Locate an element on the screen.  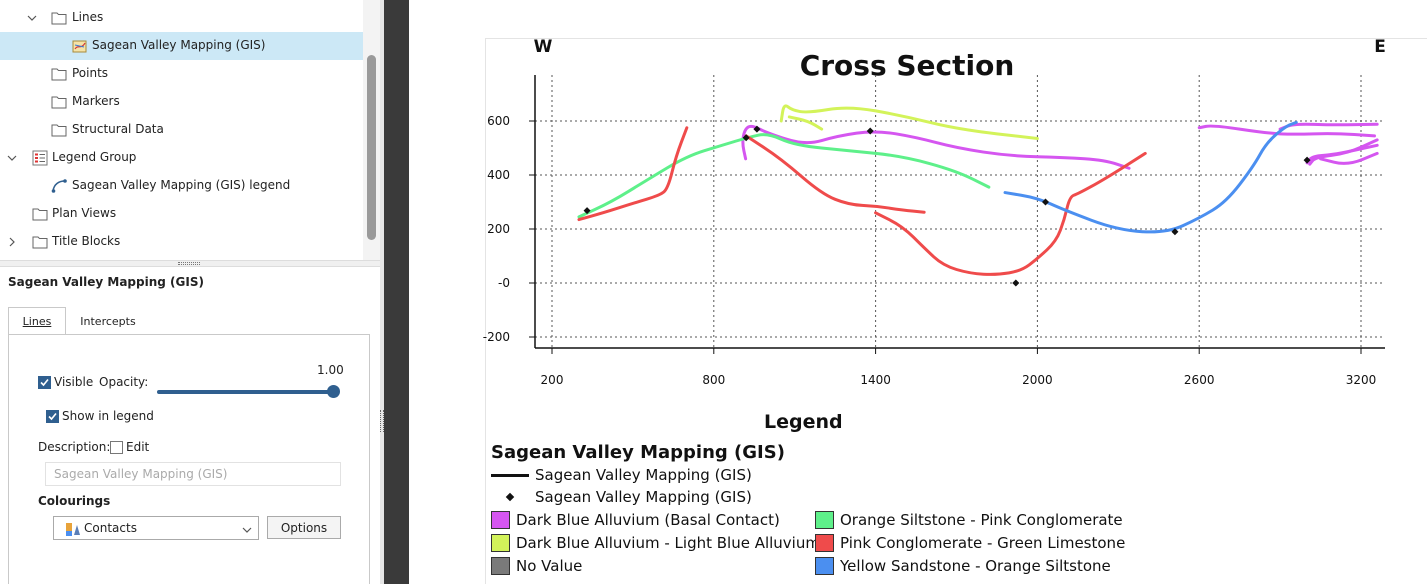
tree-item-legend: Sagean Valley Mapping (GIS) legend is located at coordinates (181, 186).